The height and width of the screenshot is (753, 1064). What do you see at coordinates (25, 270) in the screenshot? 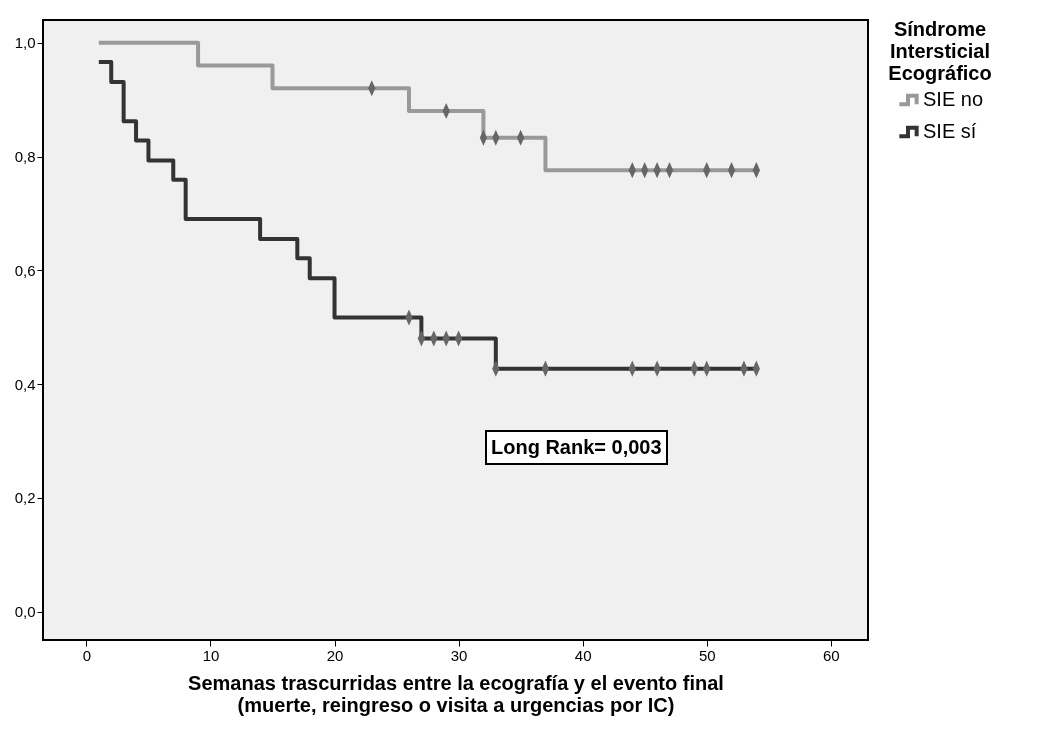
I see `y-tick-label: 0,6` at bounding box center [25, 270].